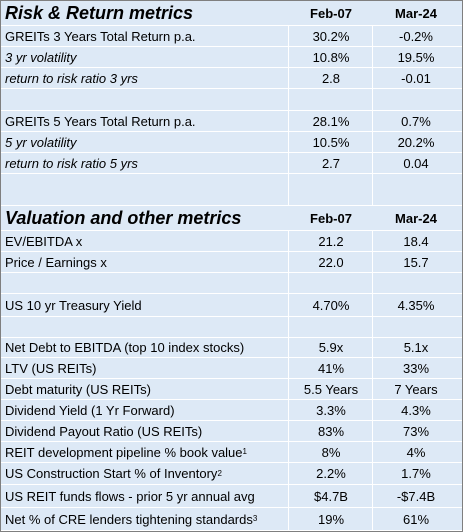 This screenshot has height=532, width=463. I want to click on row-label-text: REIT development pipeline % book value, so click(124, 452).